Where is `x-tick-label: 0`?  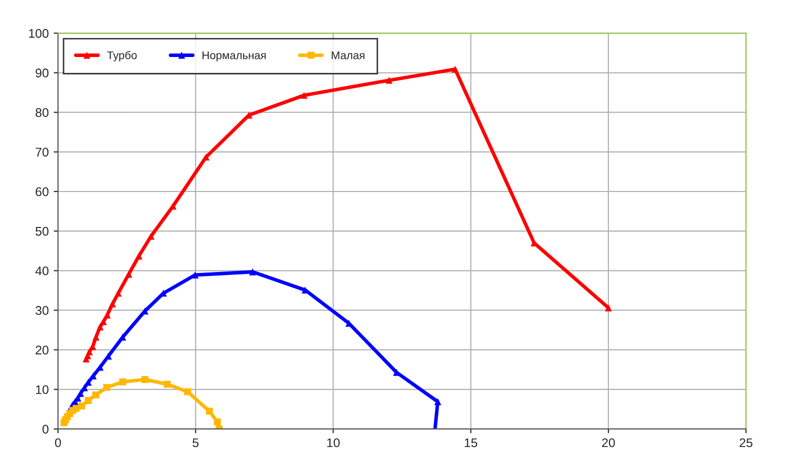
x-tick-label: 0 is located at coordinates (58, 443).